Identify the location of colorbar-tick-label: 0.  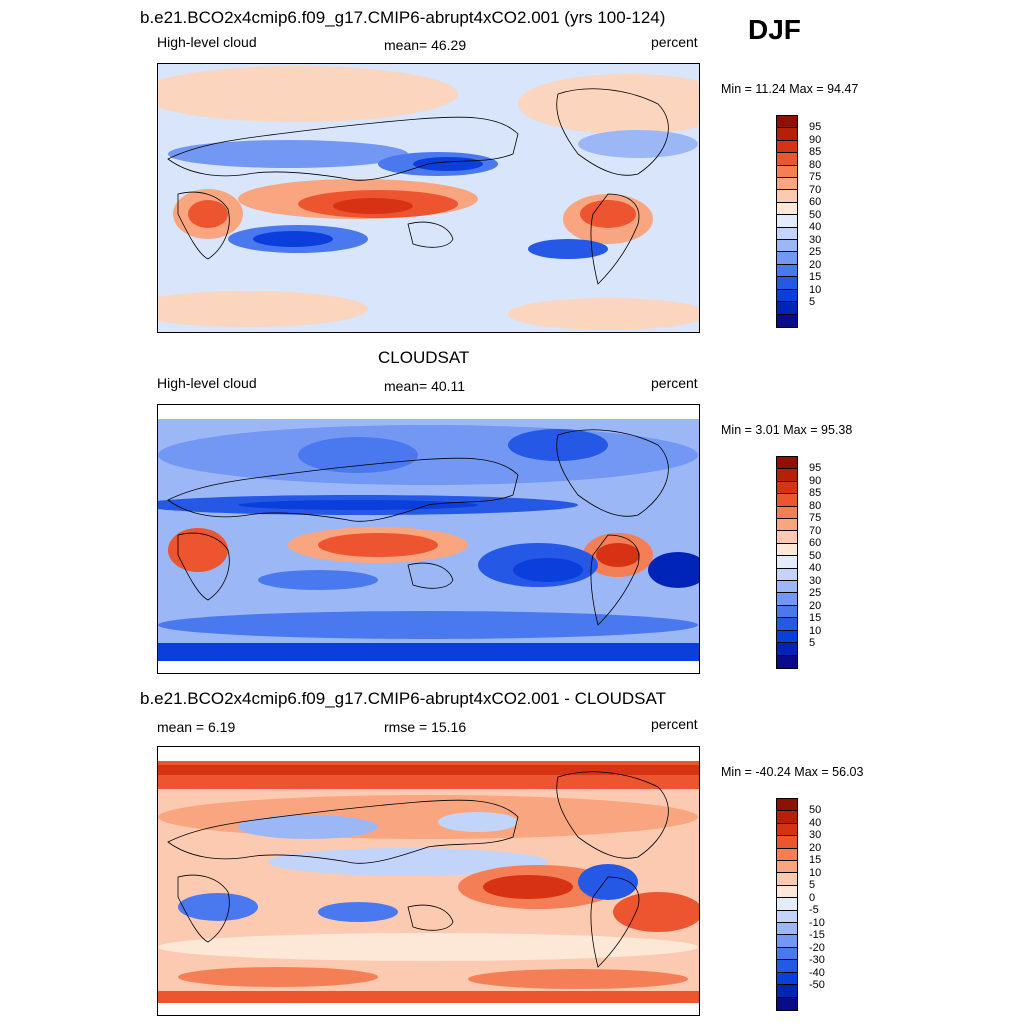
(812, 897).